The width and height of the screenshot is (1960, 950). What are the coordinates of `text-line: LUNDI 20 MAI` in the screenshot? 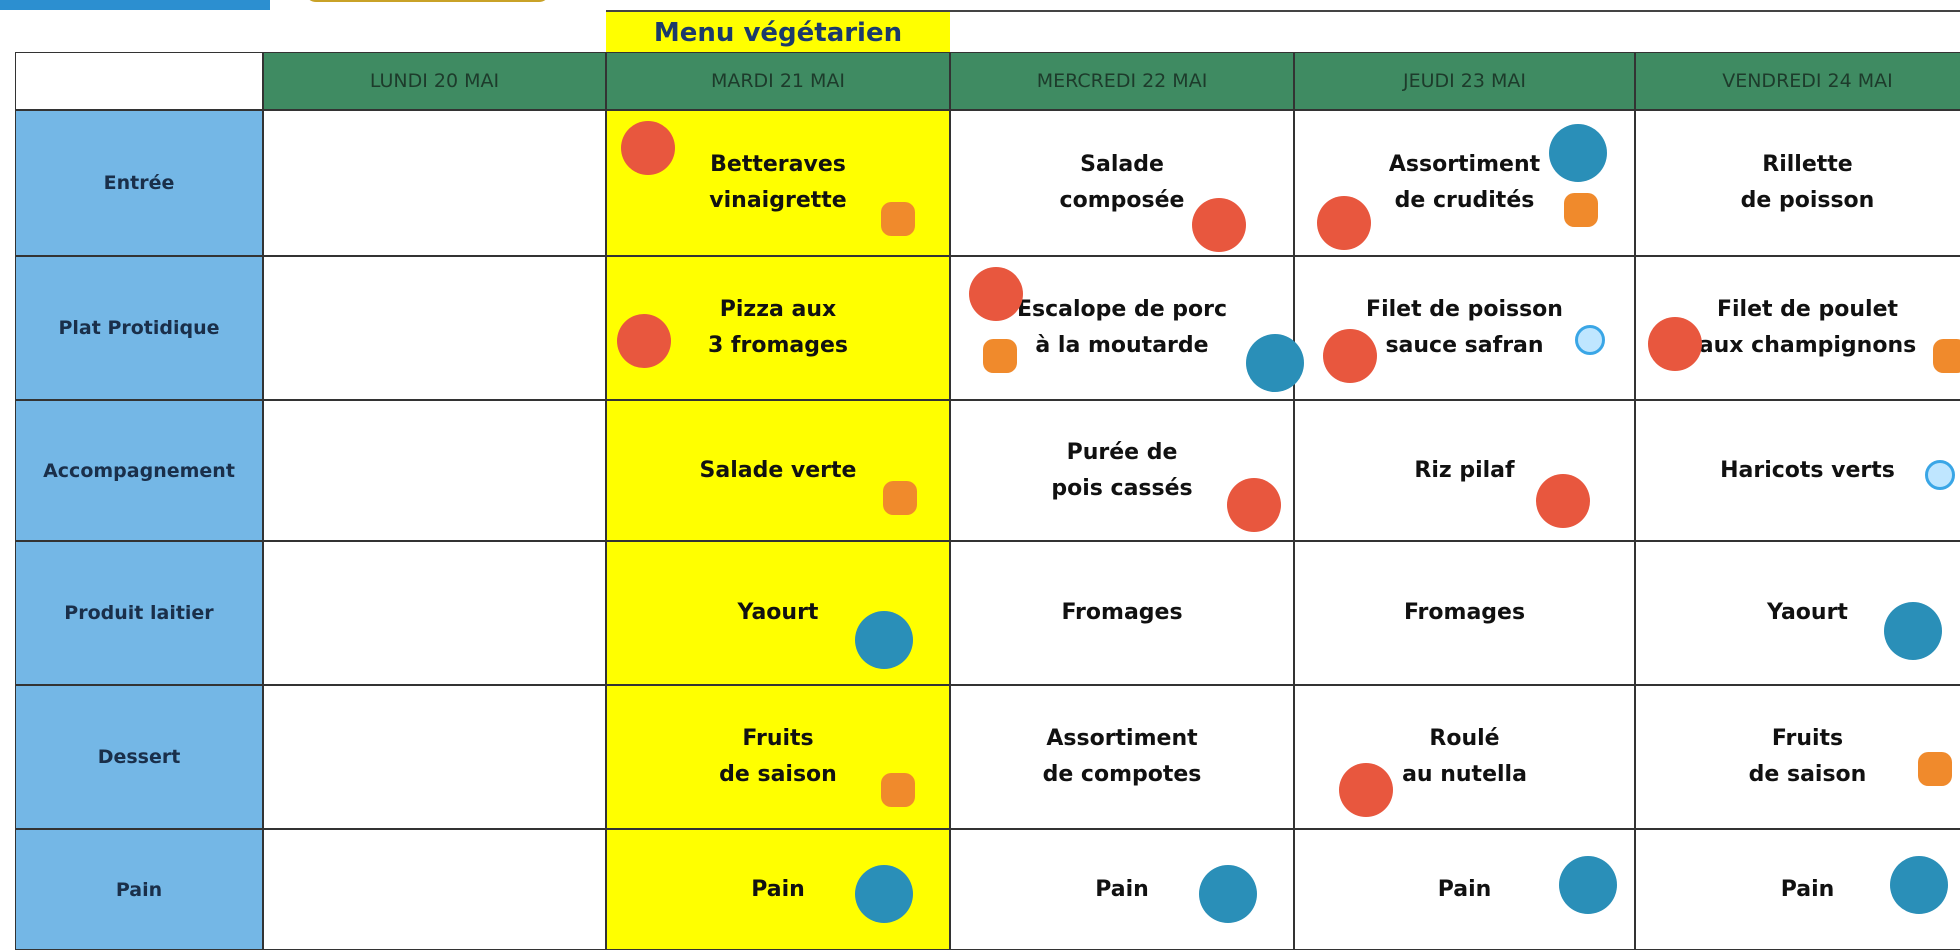 It's located at (434, 81).